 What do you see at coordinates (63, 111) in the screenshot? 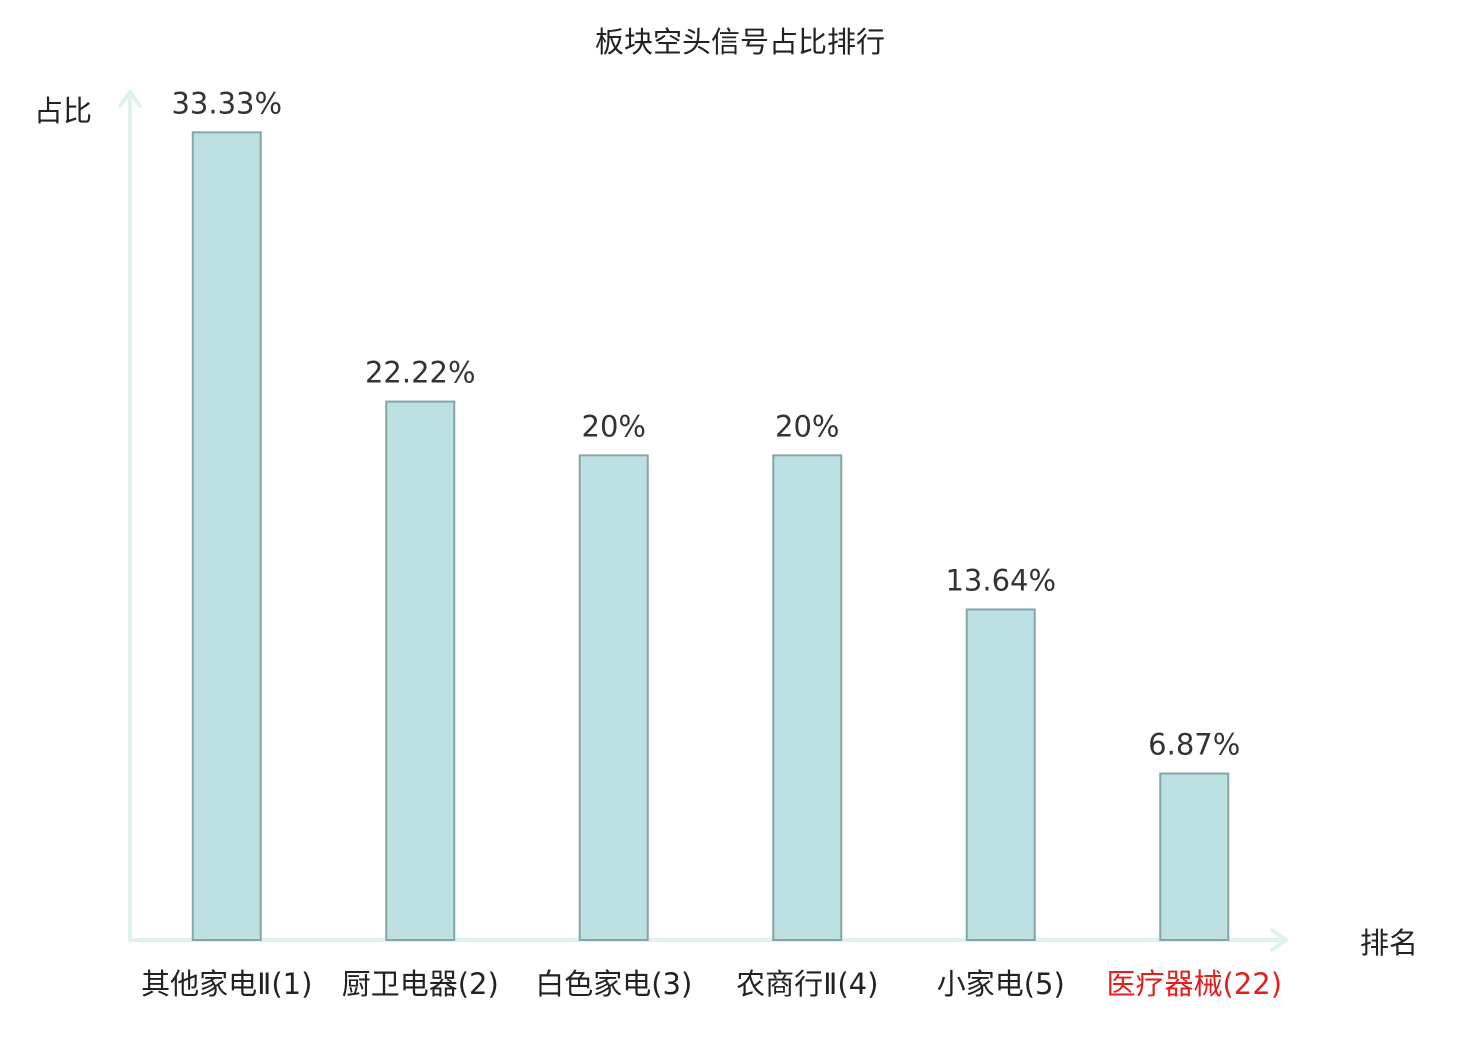
I see `y-axis-label: 占比` at bounding box center [63, 111].